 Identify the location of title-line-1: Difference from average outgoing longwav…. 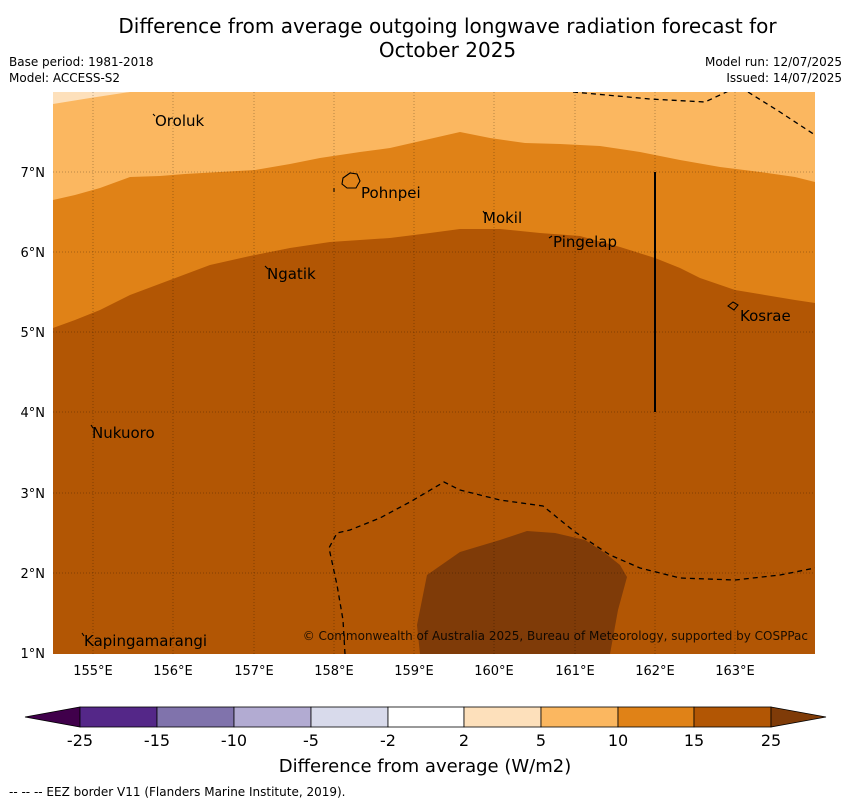
(447, 26).